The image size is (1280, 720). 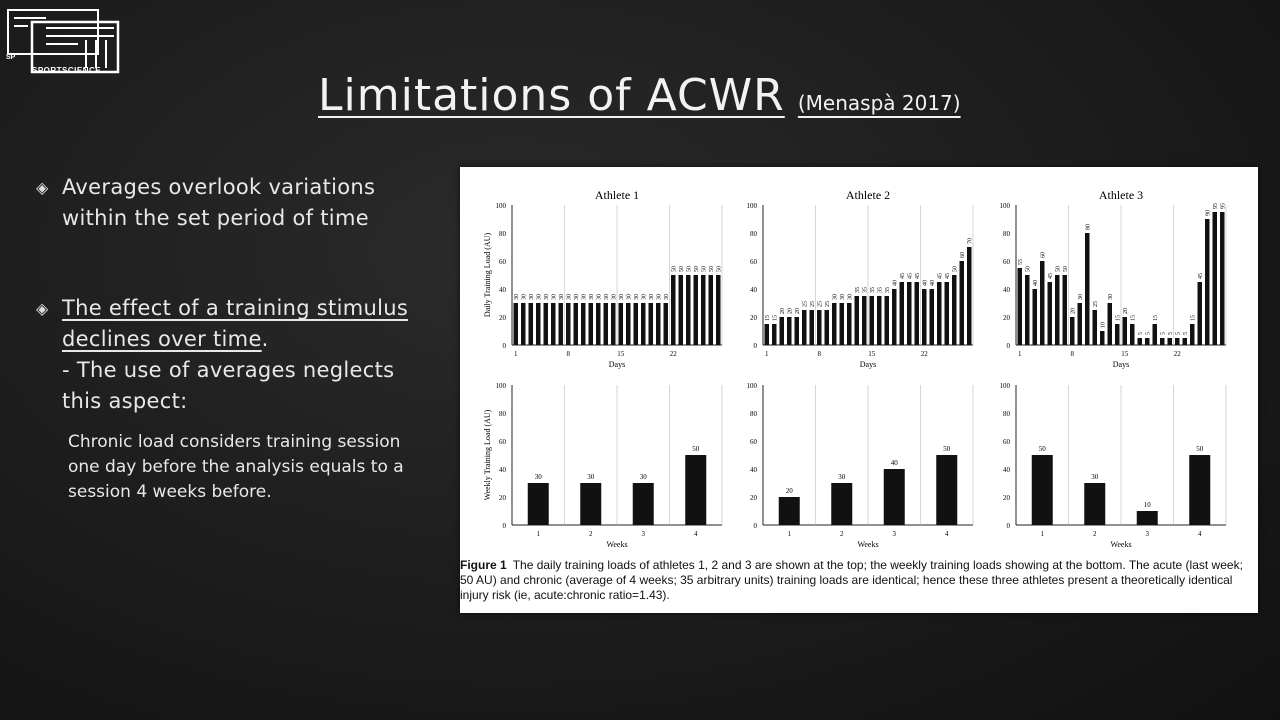 I want to click on x-tick-label: 3, so click(x=895, y=534).